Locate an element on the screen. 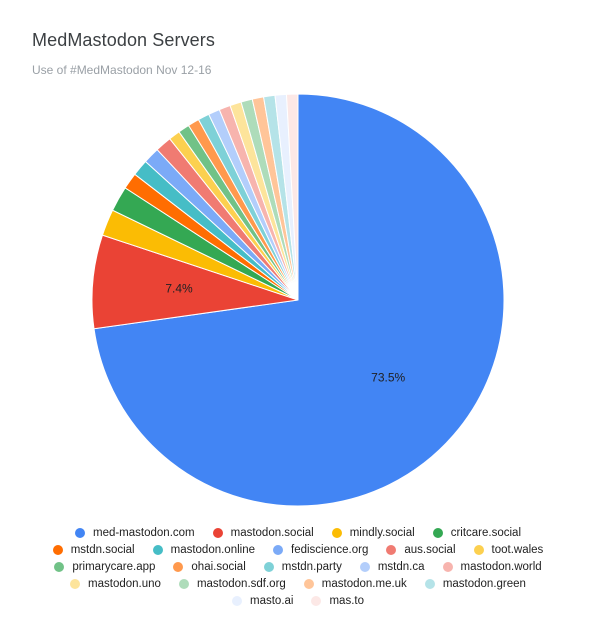 Image resolution: width=596 pixels, height=640 pixels. pie-slice-mas-to is located at coordinates (292, 197).